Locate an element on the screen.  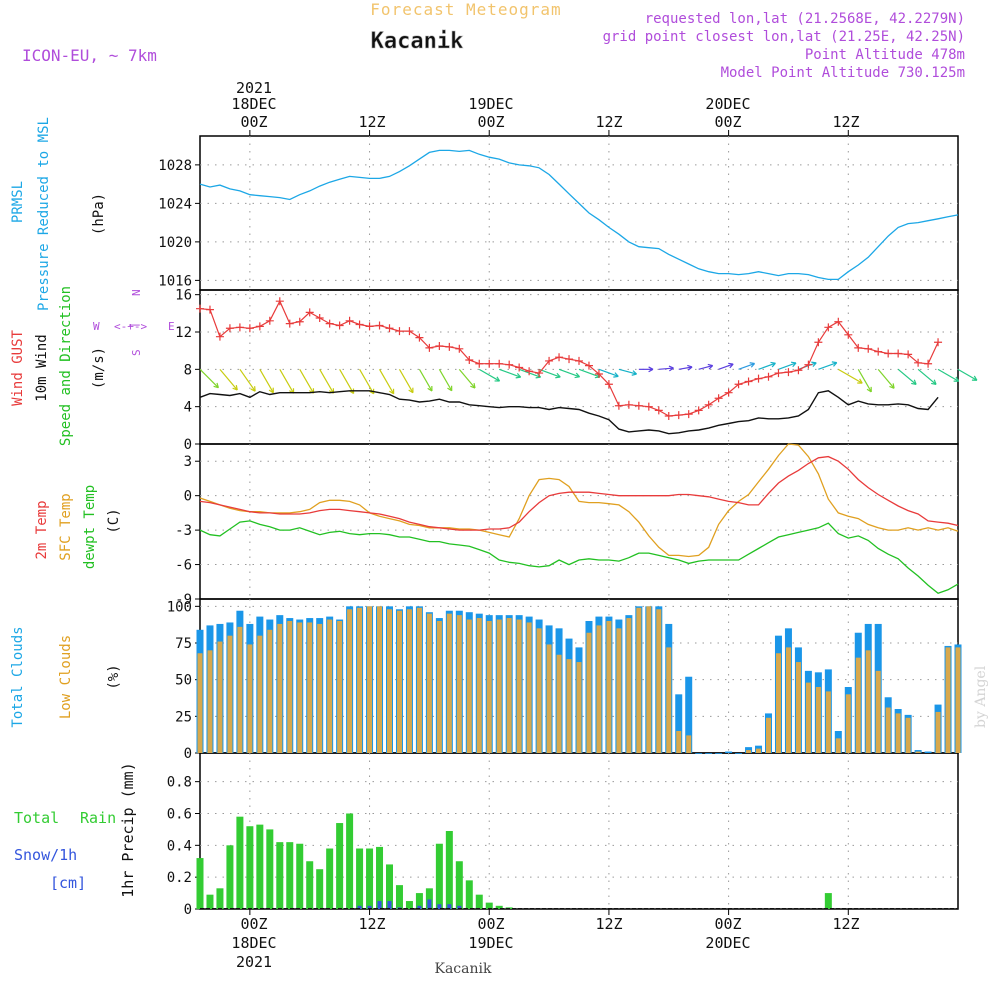
precip-ytick-label-0: 0 is located at coordinates (188, 910).